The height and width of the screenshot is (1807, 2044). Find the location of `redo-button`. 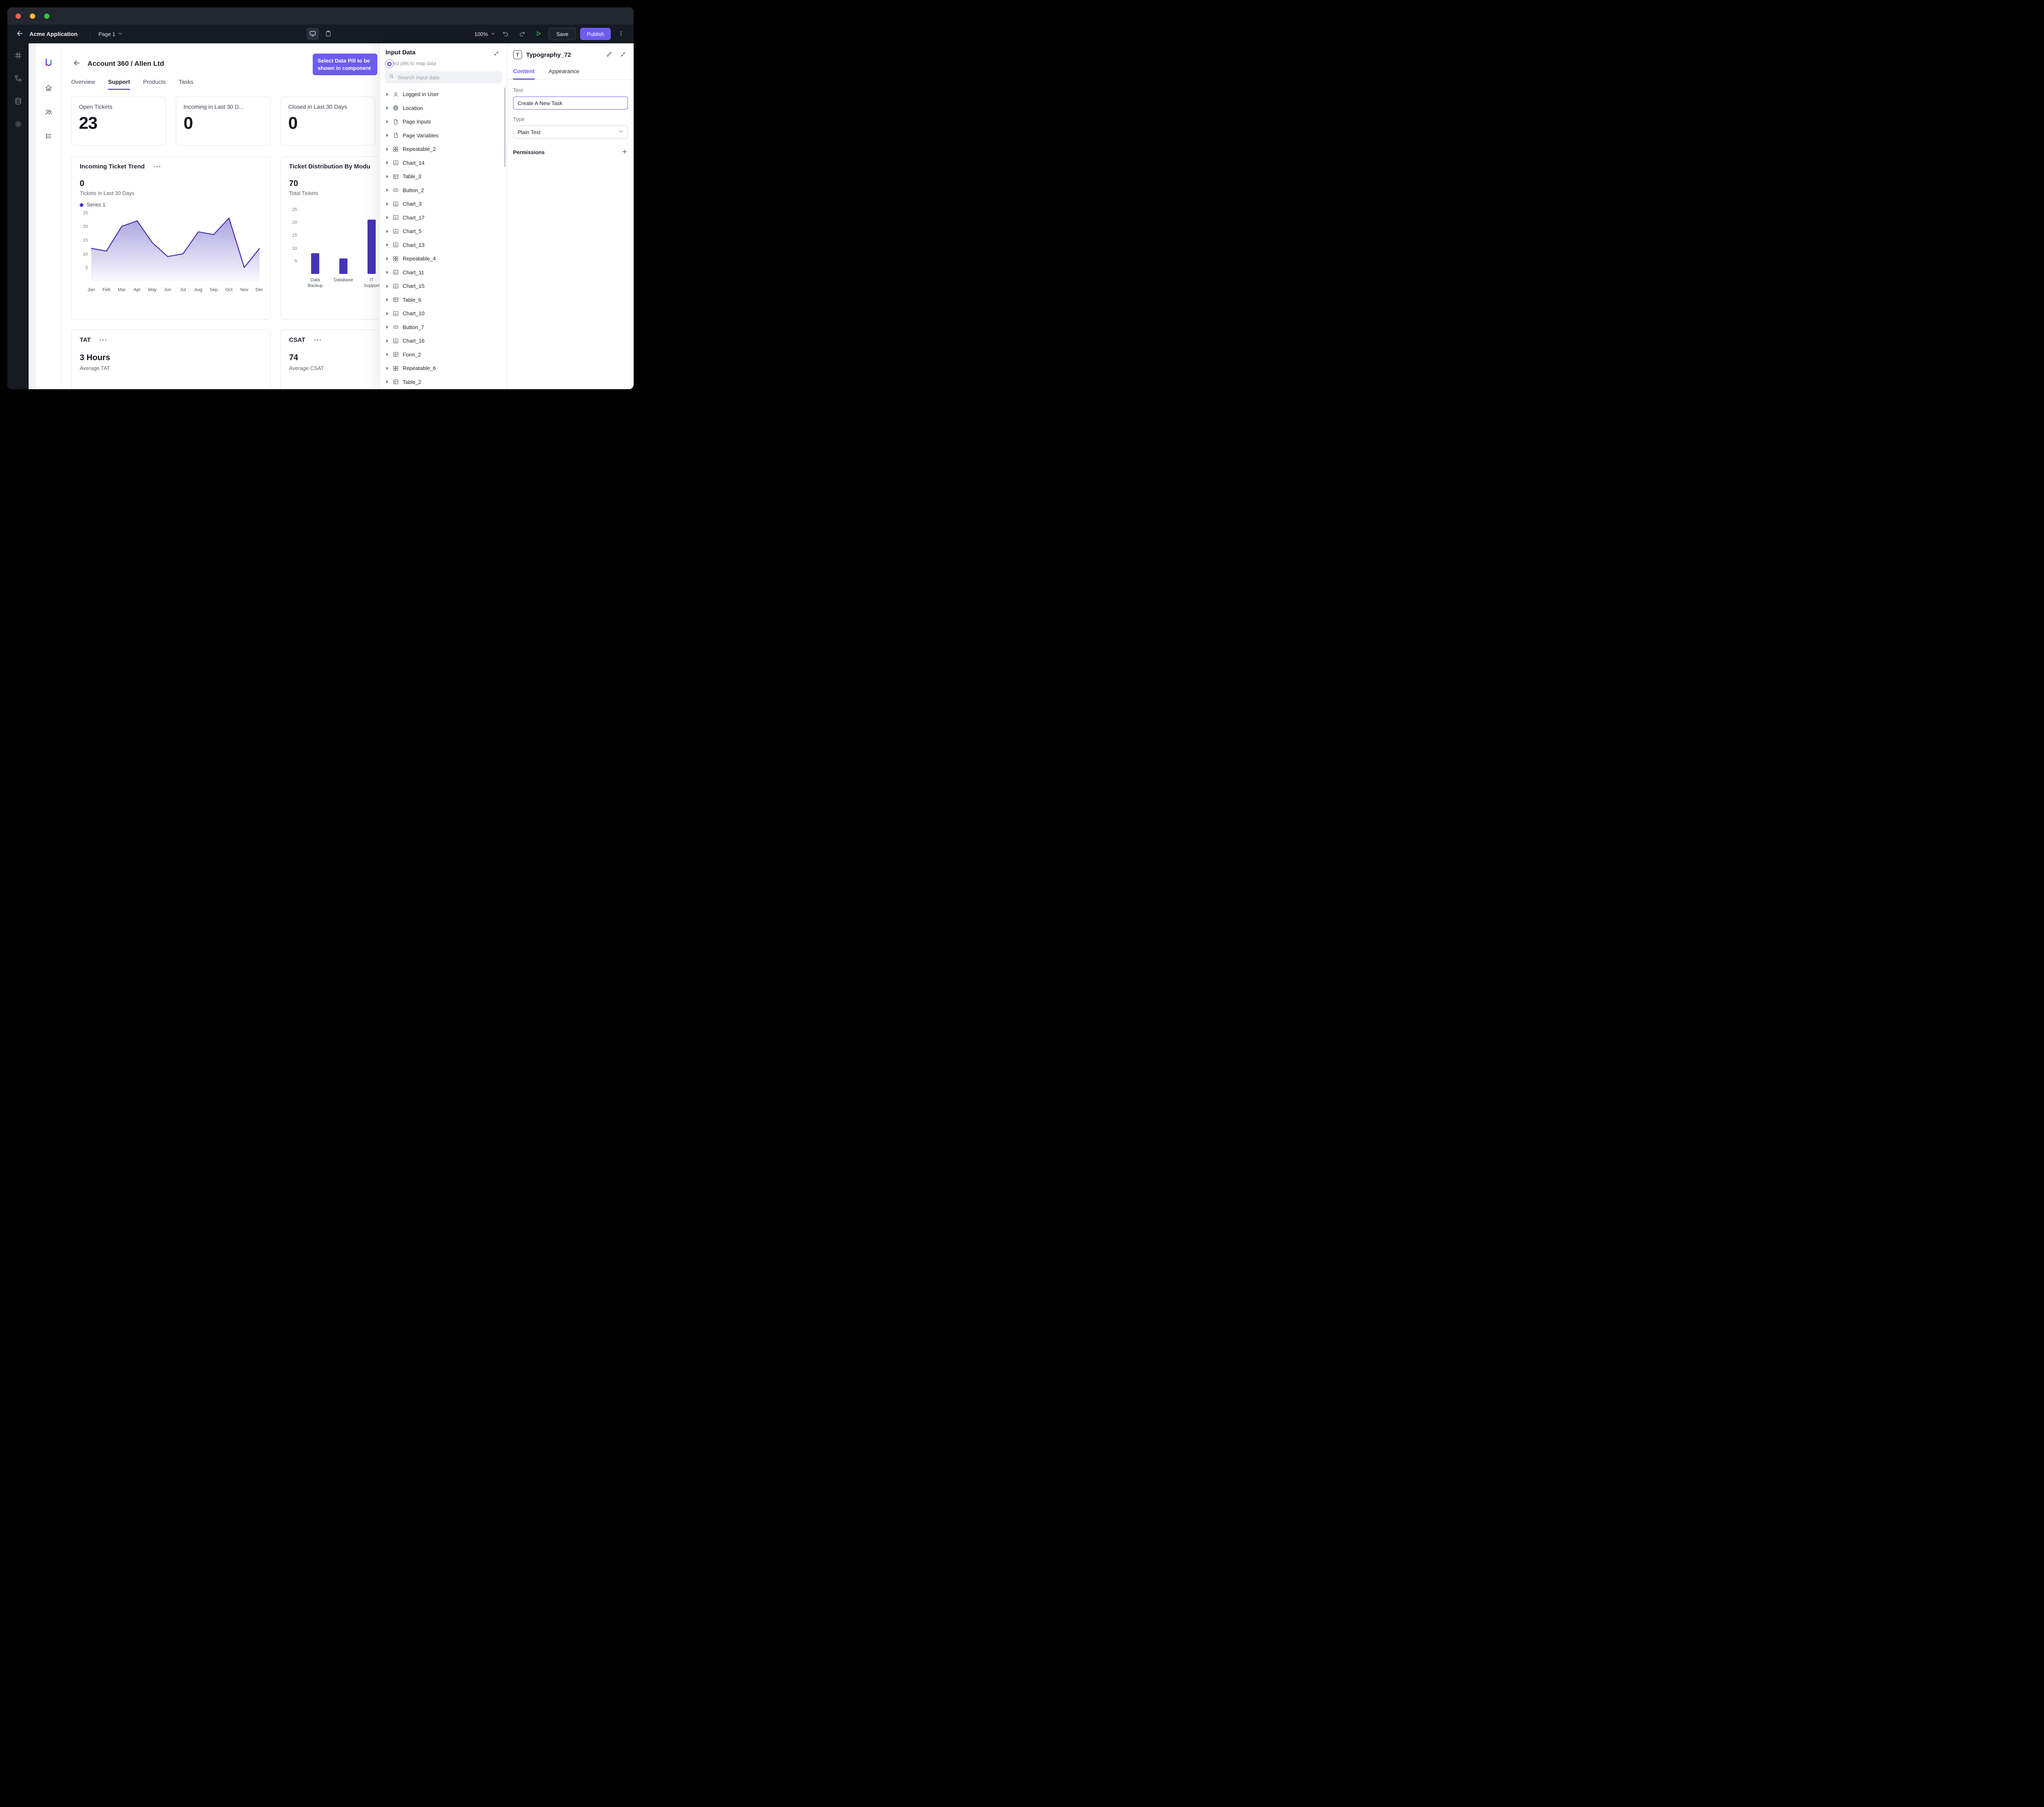

redo-button is located at coordinates (522, 34).